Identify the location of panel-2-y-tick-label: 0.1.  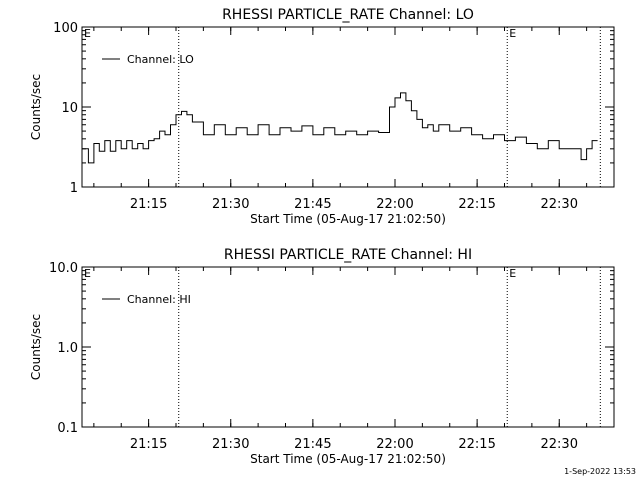
(67, 428).